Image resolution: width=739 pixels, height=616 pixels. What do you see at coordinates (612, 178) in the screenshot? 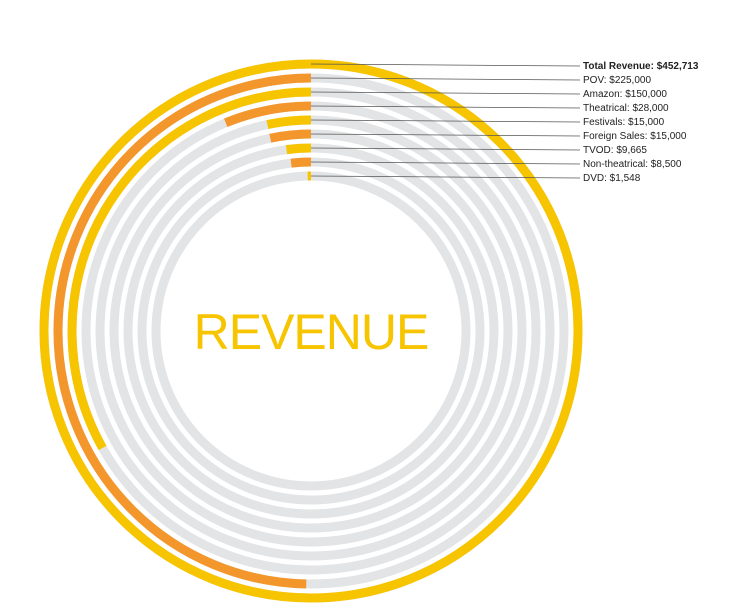
I see `legend-label-dvd: DVD: $1,548` at bounding box center [612, 178].